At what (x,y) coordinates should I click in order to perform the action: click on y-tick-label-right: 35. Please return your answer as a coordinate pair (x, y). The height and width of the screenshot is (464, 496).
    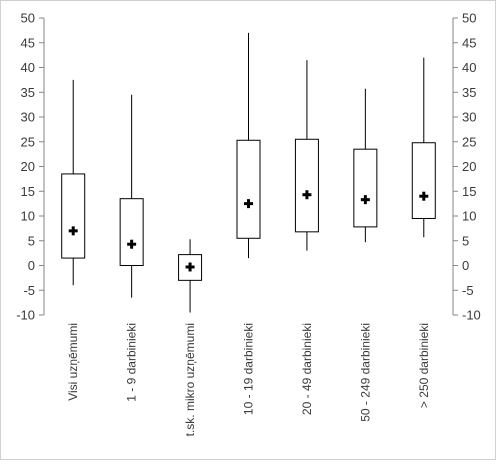
    Looking at the image, I should click on (469, 92).